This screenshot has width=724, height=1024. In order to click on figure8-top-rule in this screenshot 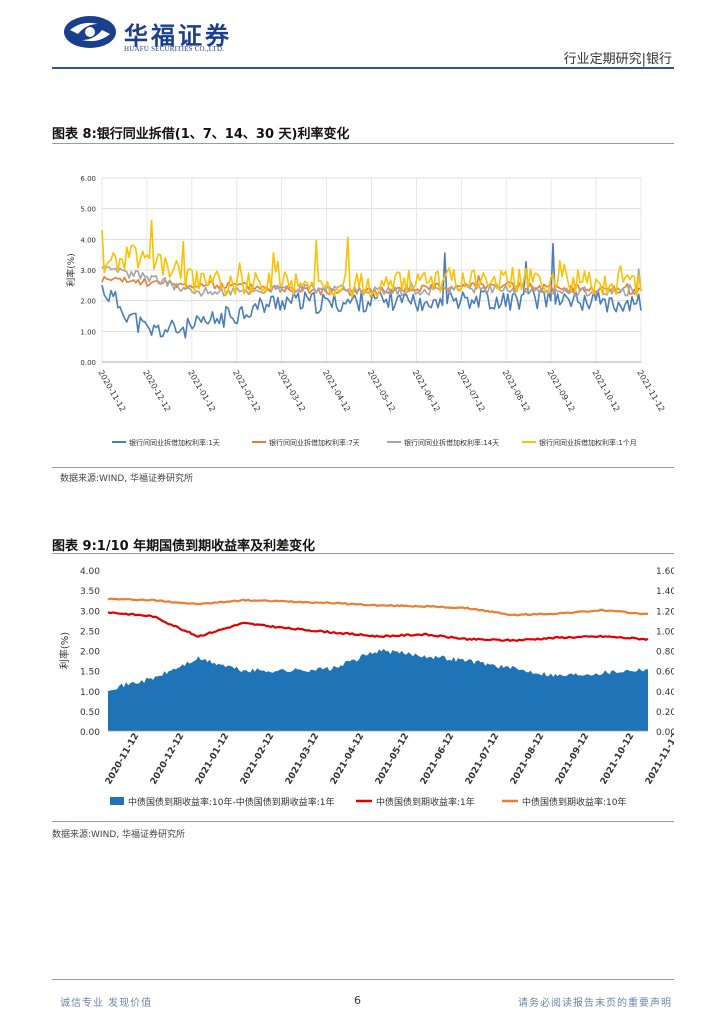, I will do `click(363, 143)`.